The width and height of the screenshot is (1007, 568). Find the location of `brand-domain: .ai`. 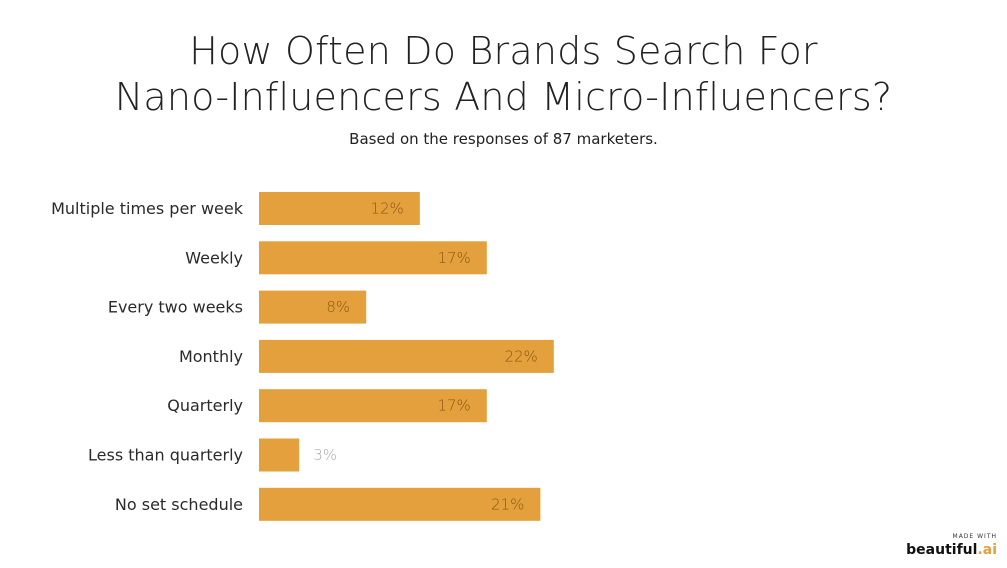

brand-domain: .ai is located at coordinates (987, 550).